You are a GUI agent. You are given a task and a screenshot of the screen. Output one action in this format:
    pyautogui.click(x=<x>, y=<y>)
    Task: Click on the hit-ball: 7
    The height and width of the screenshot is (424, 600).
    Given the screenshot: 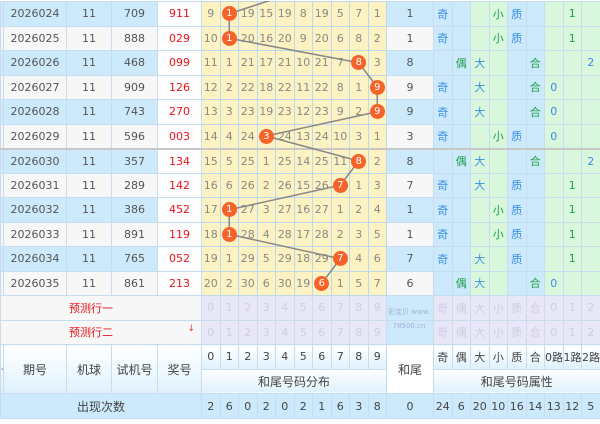 What is the action you would take?
    pyautogui.click(x=340, y=185)
    